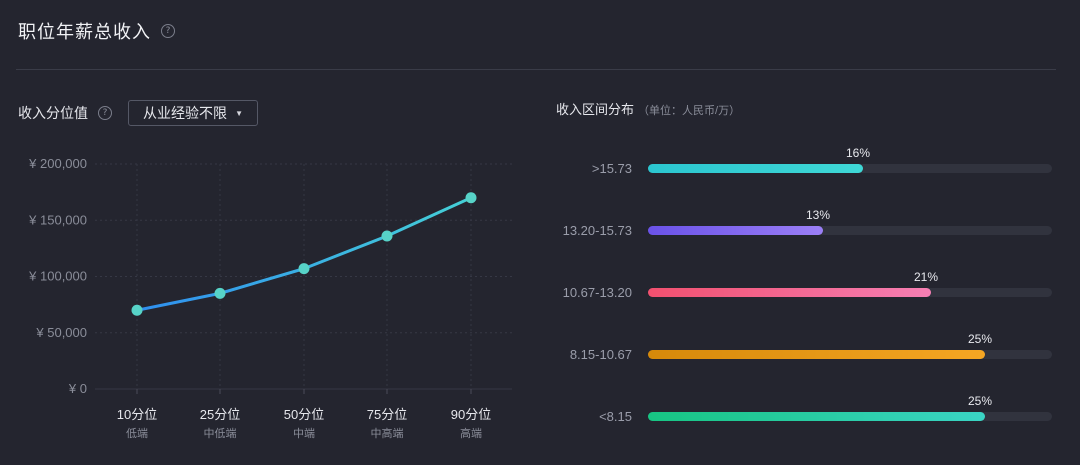 The image size is (1080, 465). Describe the element at coordinates (597, 230) in the screenshot. I see `distribution-label: 13.20-15.73` at that location.